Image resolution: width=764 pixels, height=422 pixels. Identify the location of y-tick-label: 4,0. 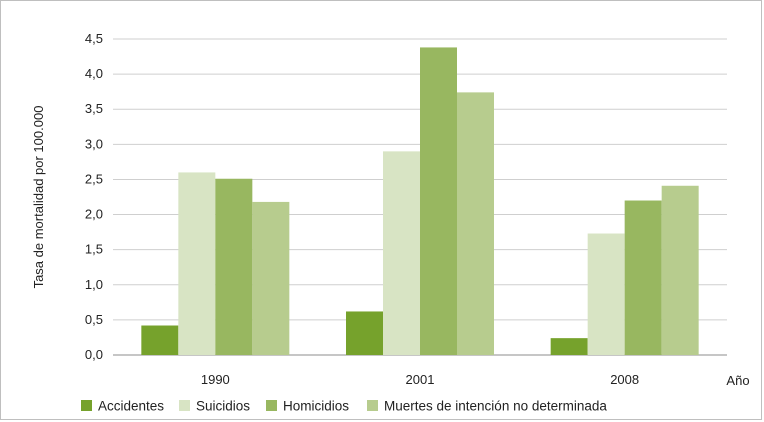
(94, 73).